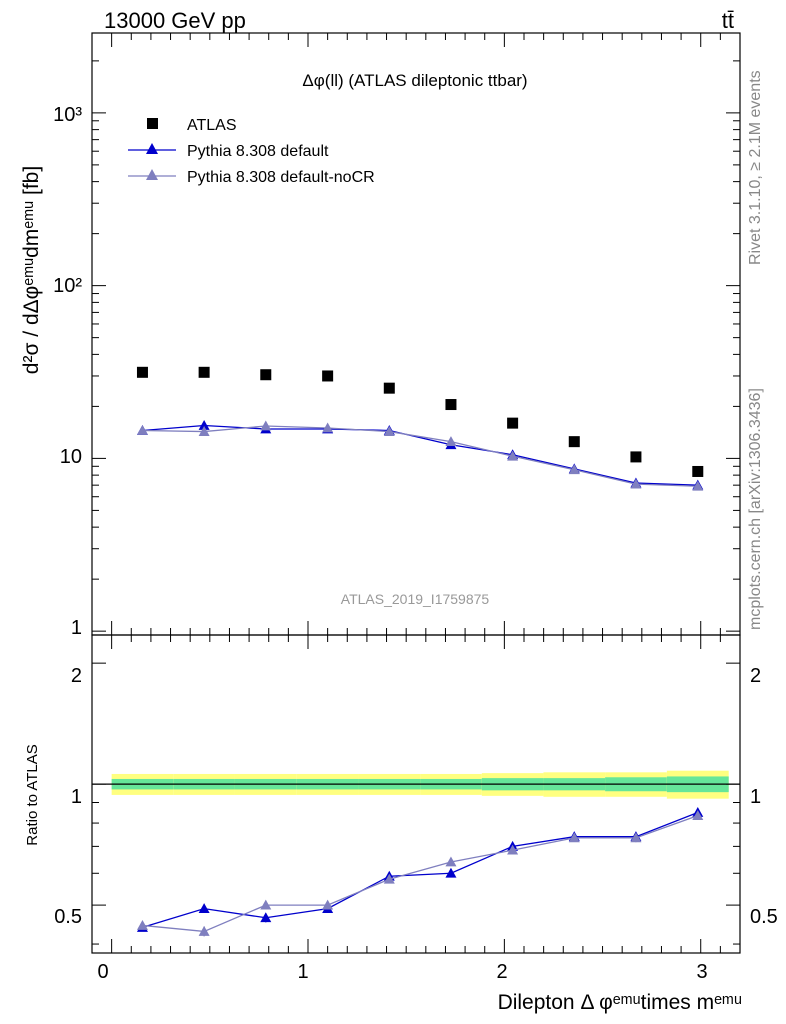 The width and height of the screenshot is (786, 1024). What do you see at coordinates (31, 270) in the screenshot?
I see `y-axis-label: d²σ / dΔφᵉᵐᵘdmᵉᵐᵘ [fb]` at bounding box center [31, 270].